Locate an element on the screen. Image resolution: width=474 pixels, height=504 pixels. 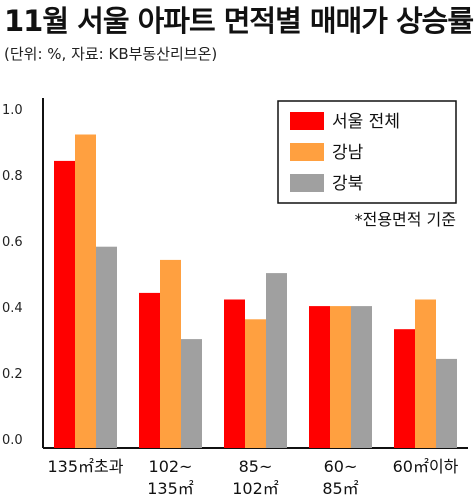
chart-note: *전용면적 기준 is located at coordinates (405, 219).